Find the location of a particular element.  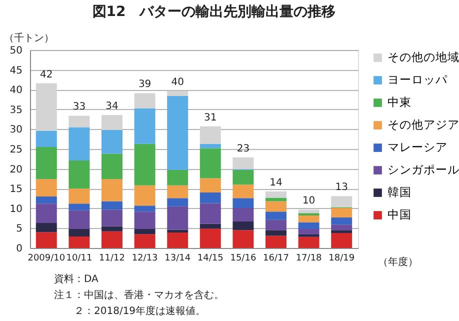

y-tick-label: 5 is located at coordinates (19, 229).